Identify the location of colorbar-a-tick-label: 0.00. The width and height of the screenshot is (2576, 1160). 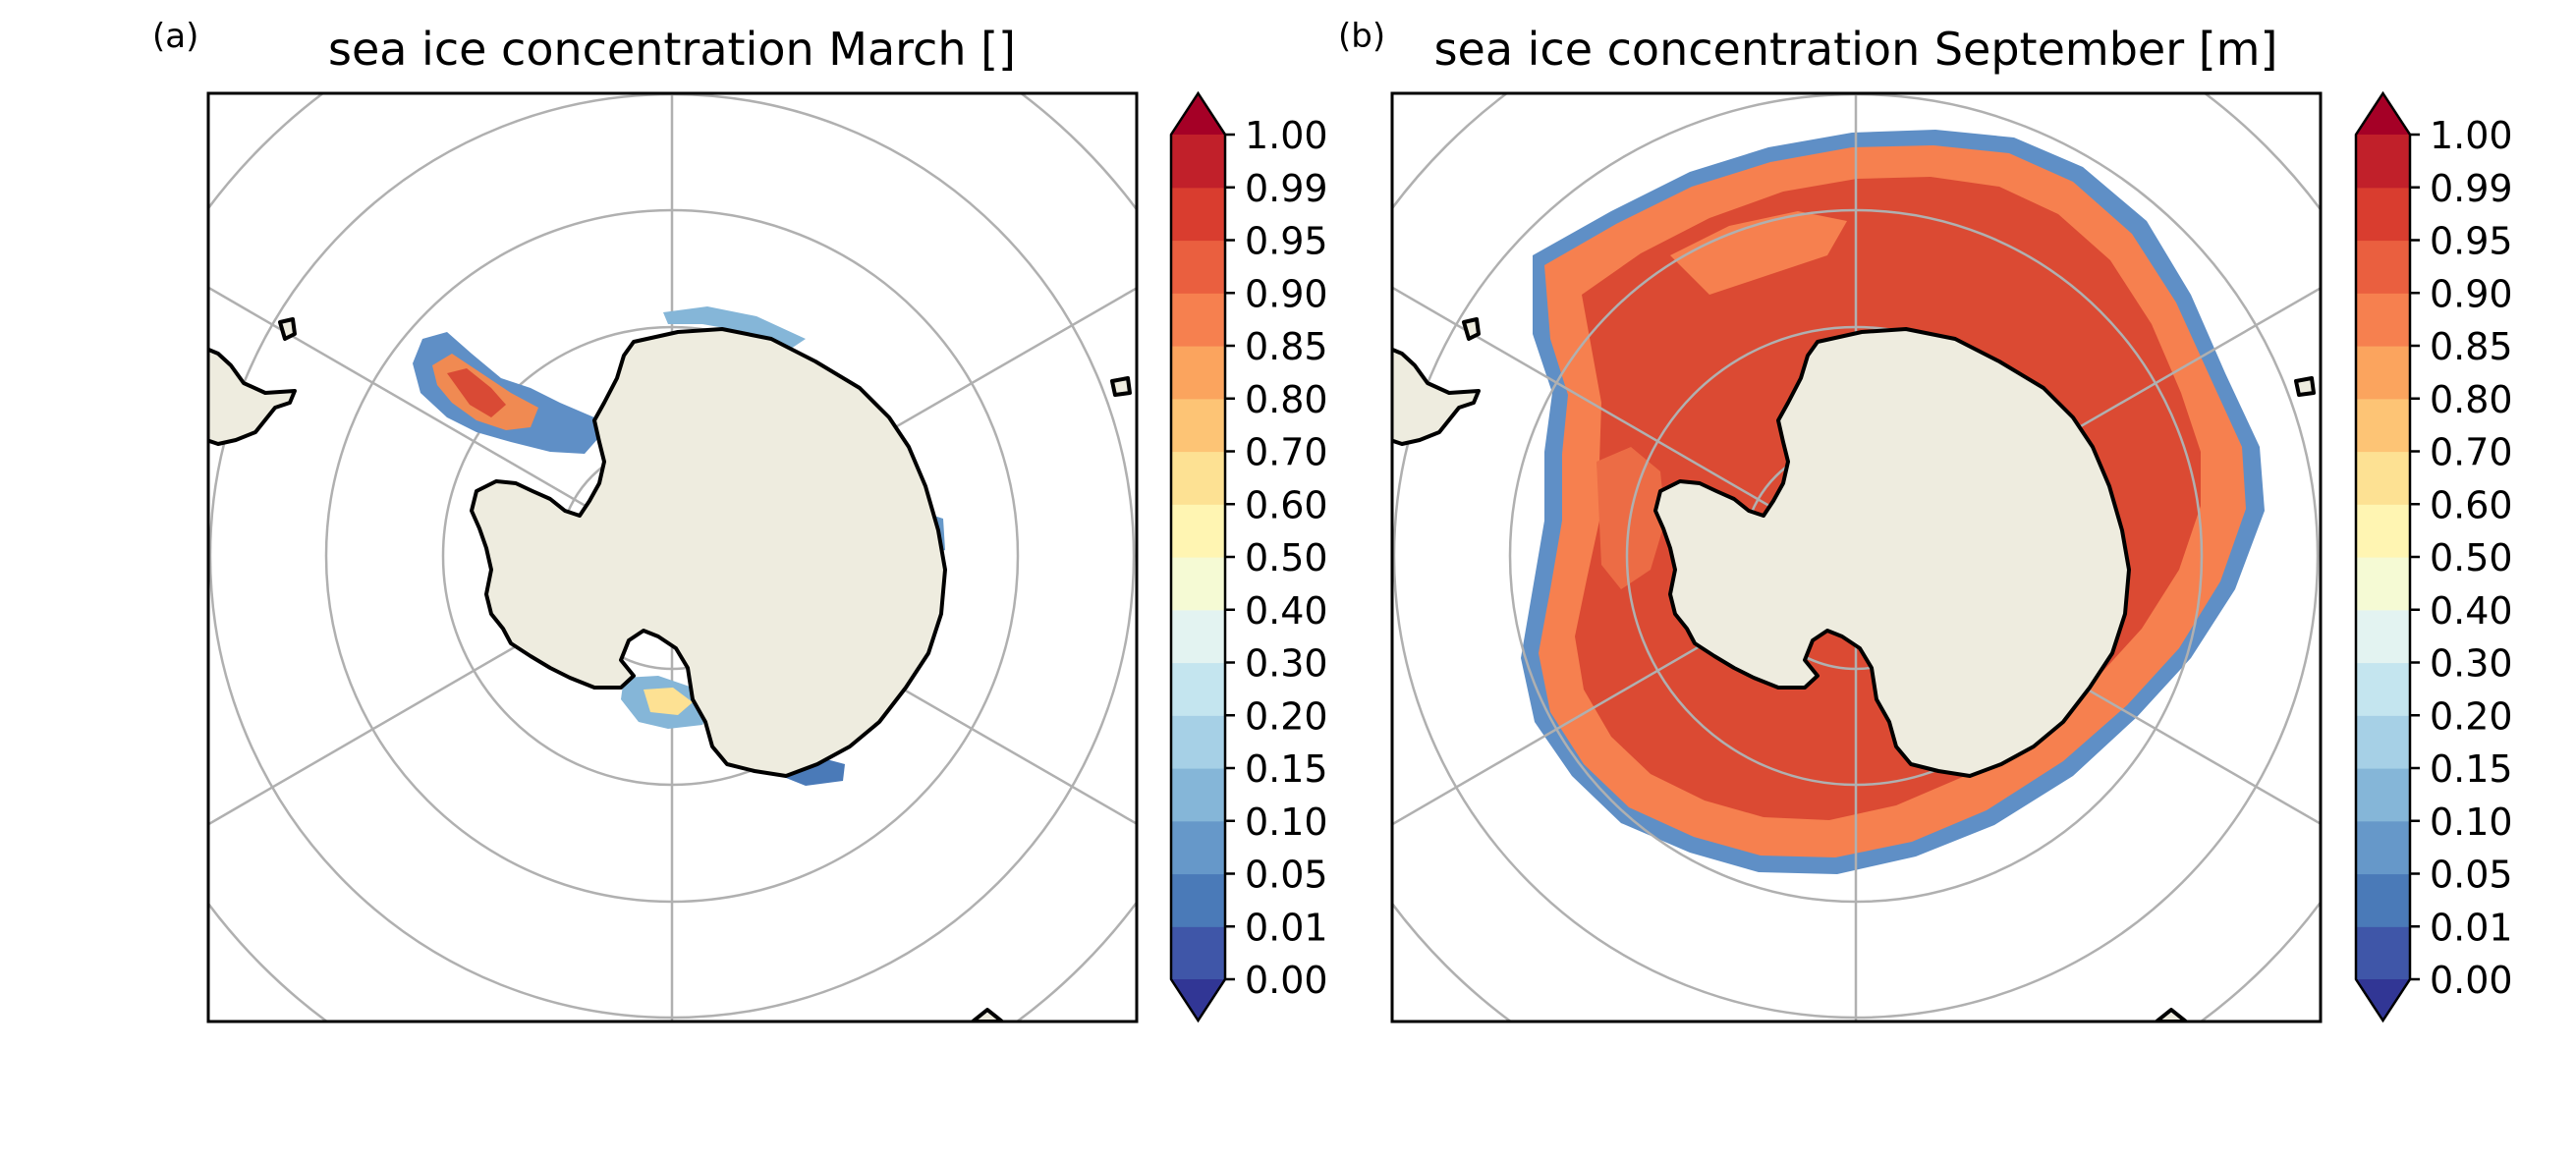
(1286, 980).